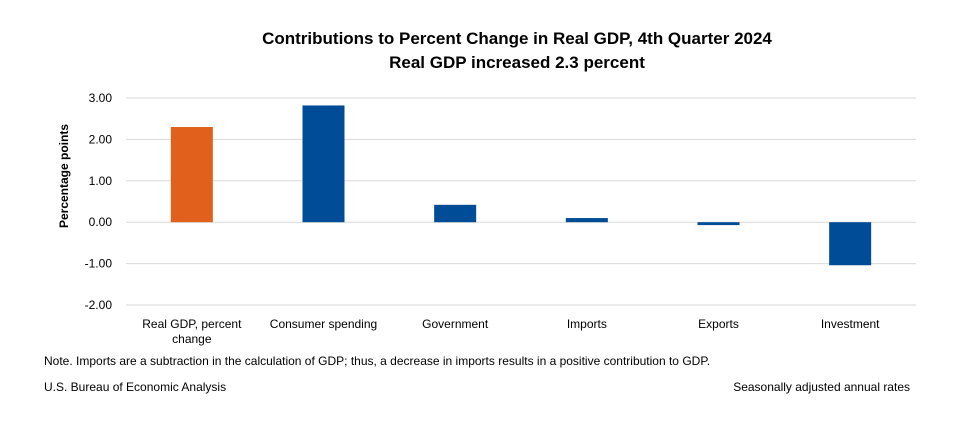 Image resolution: width=964 pixels, height=436 pixels. I want to click on y-axis-ticks: 3.00 2.00 1.00 0.00 -1.00 -2.00, so click(99, 201).